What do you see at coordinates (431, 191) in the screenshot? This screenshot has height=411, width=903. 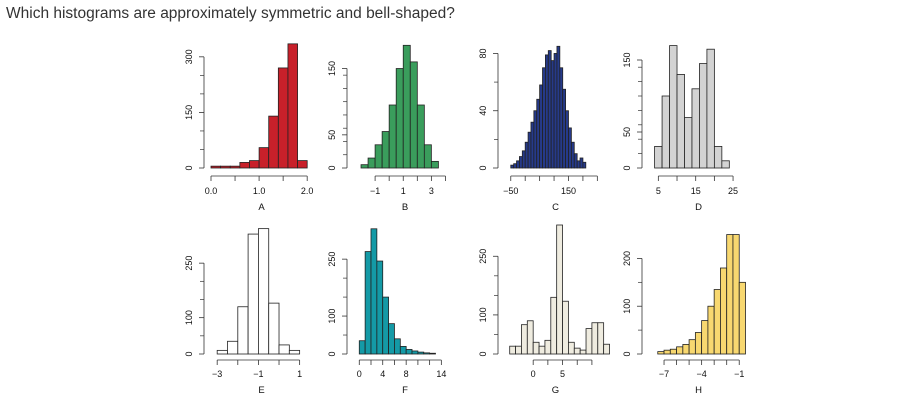 I see `x-tick-label-B-4: 3` at bounding box center [431, 191].